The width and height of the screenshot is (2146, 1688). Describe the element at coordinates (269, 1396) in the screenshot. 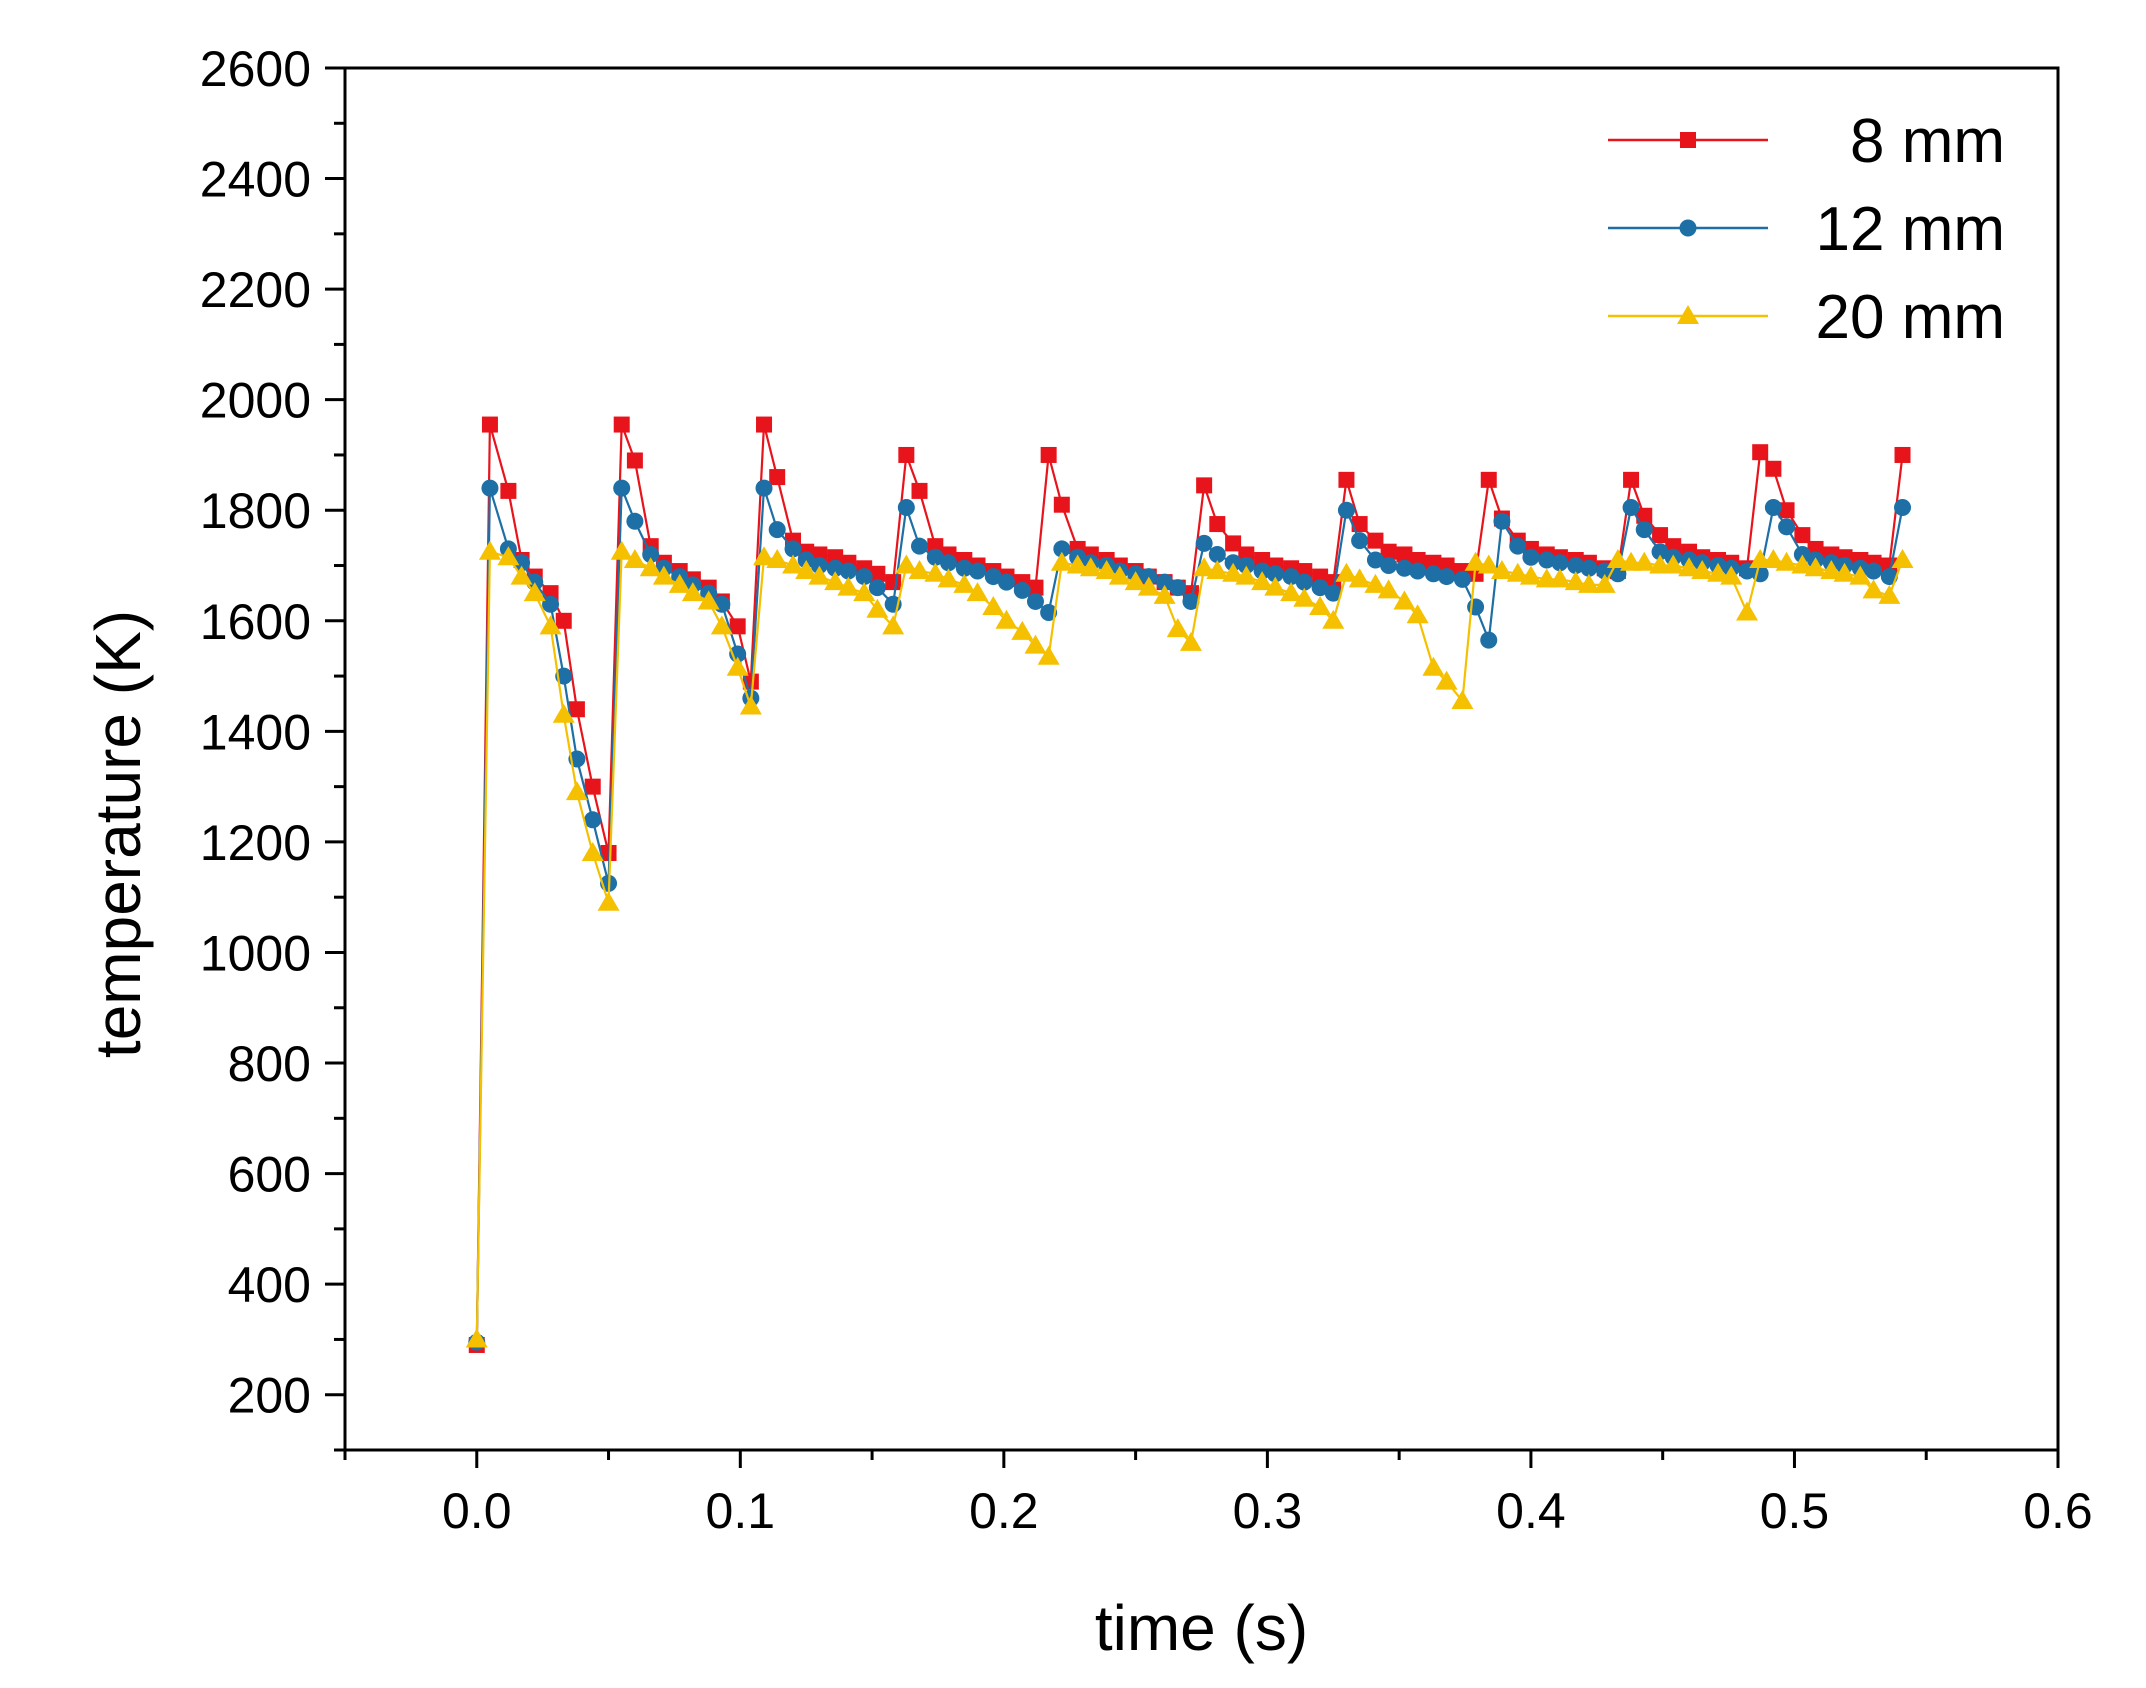

I see `y-tick-label: 200` at that location.